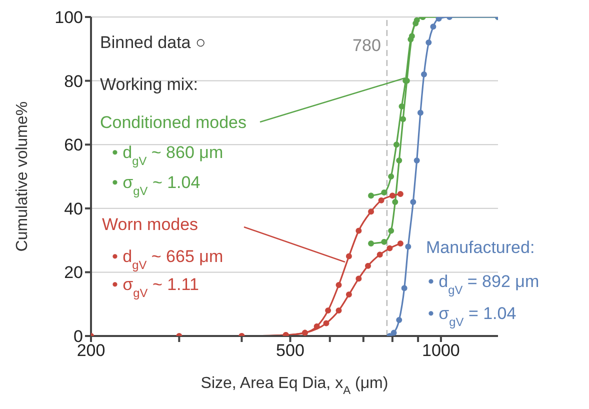 The width and height of the screenshot is (589, 409). I want to click on annotation: • σ$_{gV}$ = 1.04, so click(472, 316).